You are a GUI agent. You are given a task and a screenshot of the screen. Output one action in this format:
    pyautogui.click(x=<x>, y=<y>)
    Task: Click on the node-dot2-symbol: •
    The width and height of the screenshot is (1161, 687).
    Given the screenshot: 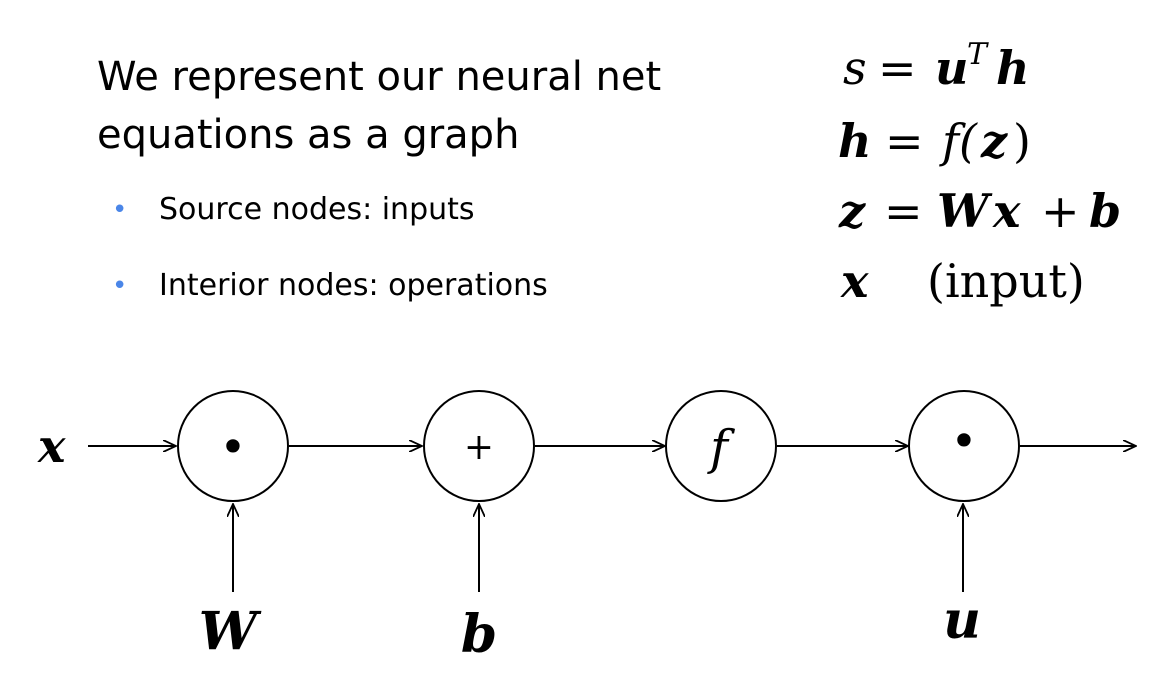 What is the action you would take?
    pyautogui.click(x=963, y=441)
    